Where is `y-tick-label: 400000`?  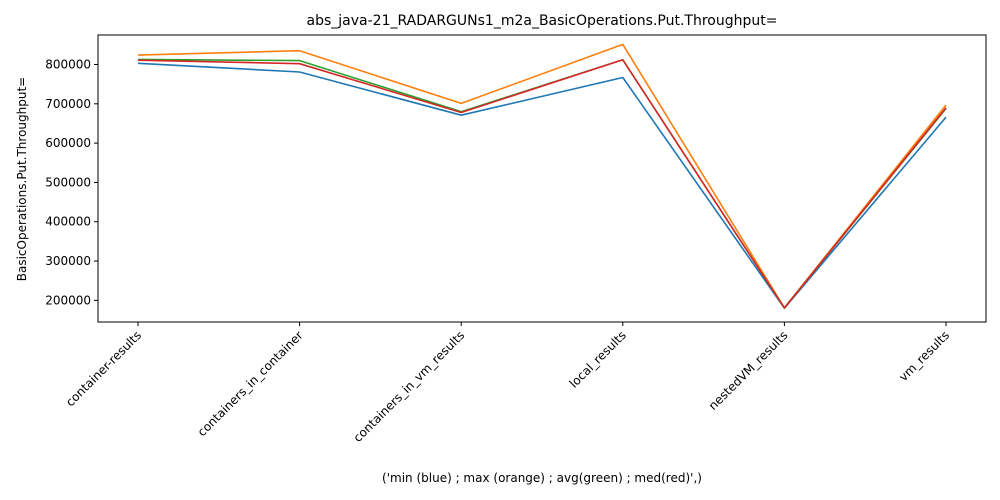
y-tick-label: 400000 is located at coordinates (68, 222).